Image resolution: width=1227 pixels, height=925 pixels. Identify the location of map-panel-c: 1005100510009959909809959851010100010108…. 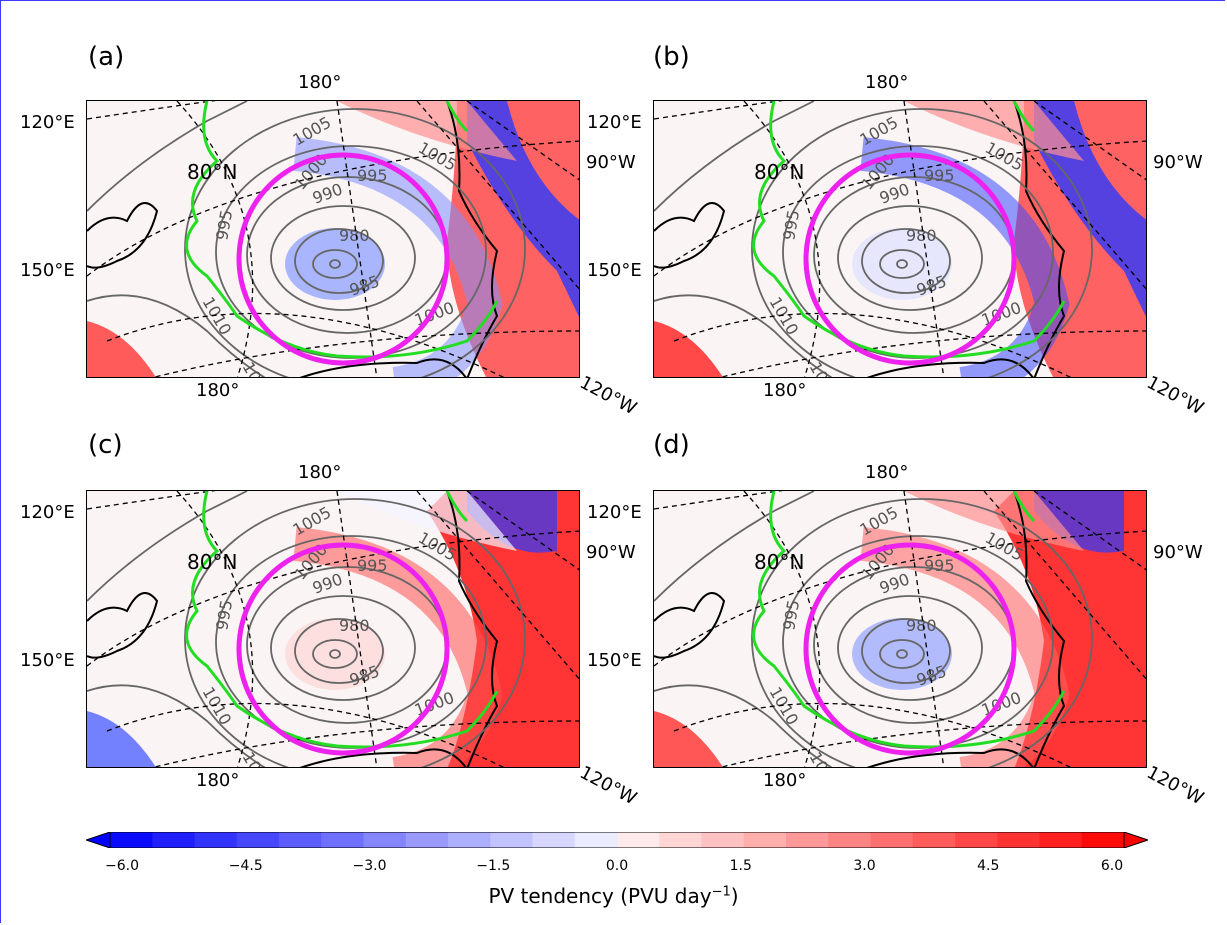
(333, 629).